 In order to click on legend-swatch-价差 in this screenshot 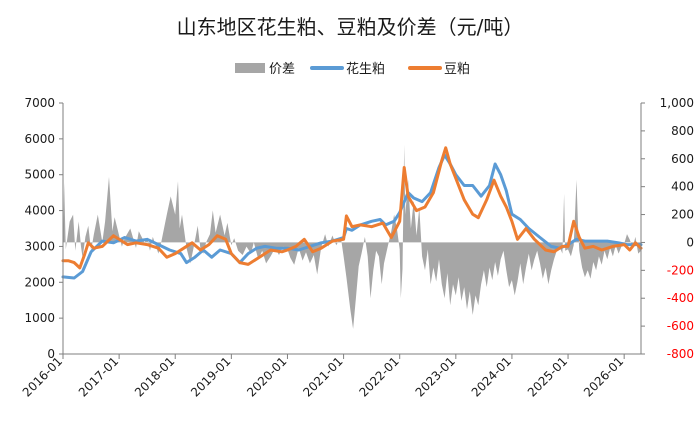, I will do `click(250, 68)`.